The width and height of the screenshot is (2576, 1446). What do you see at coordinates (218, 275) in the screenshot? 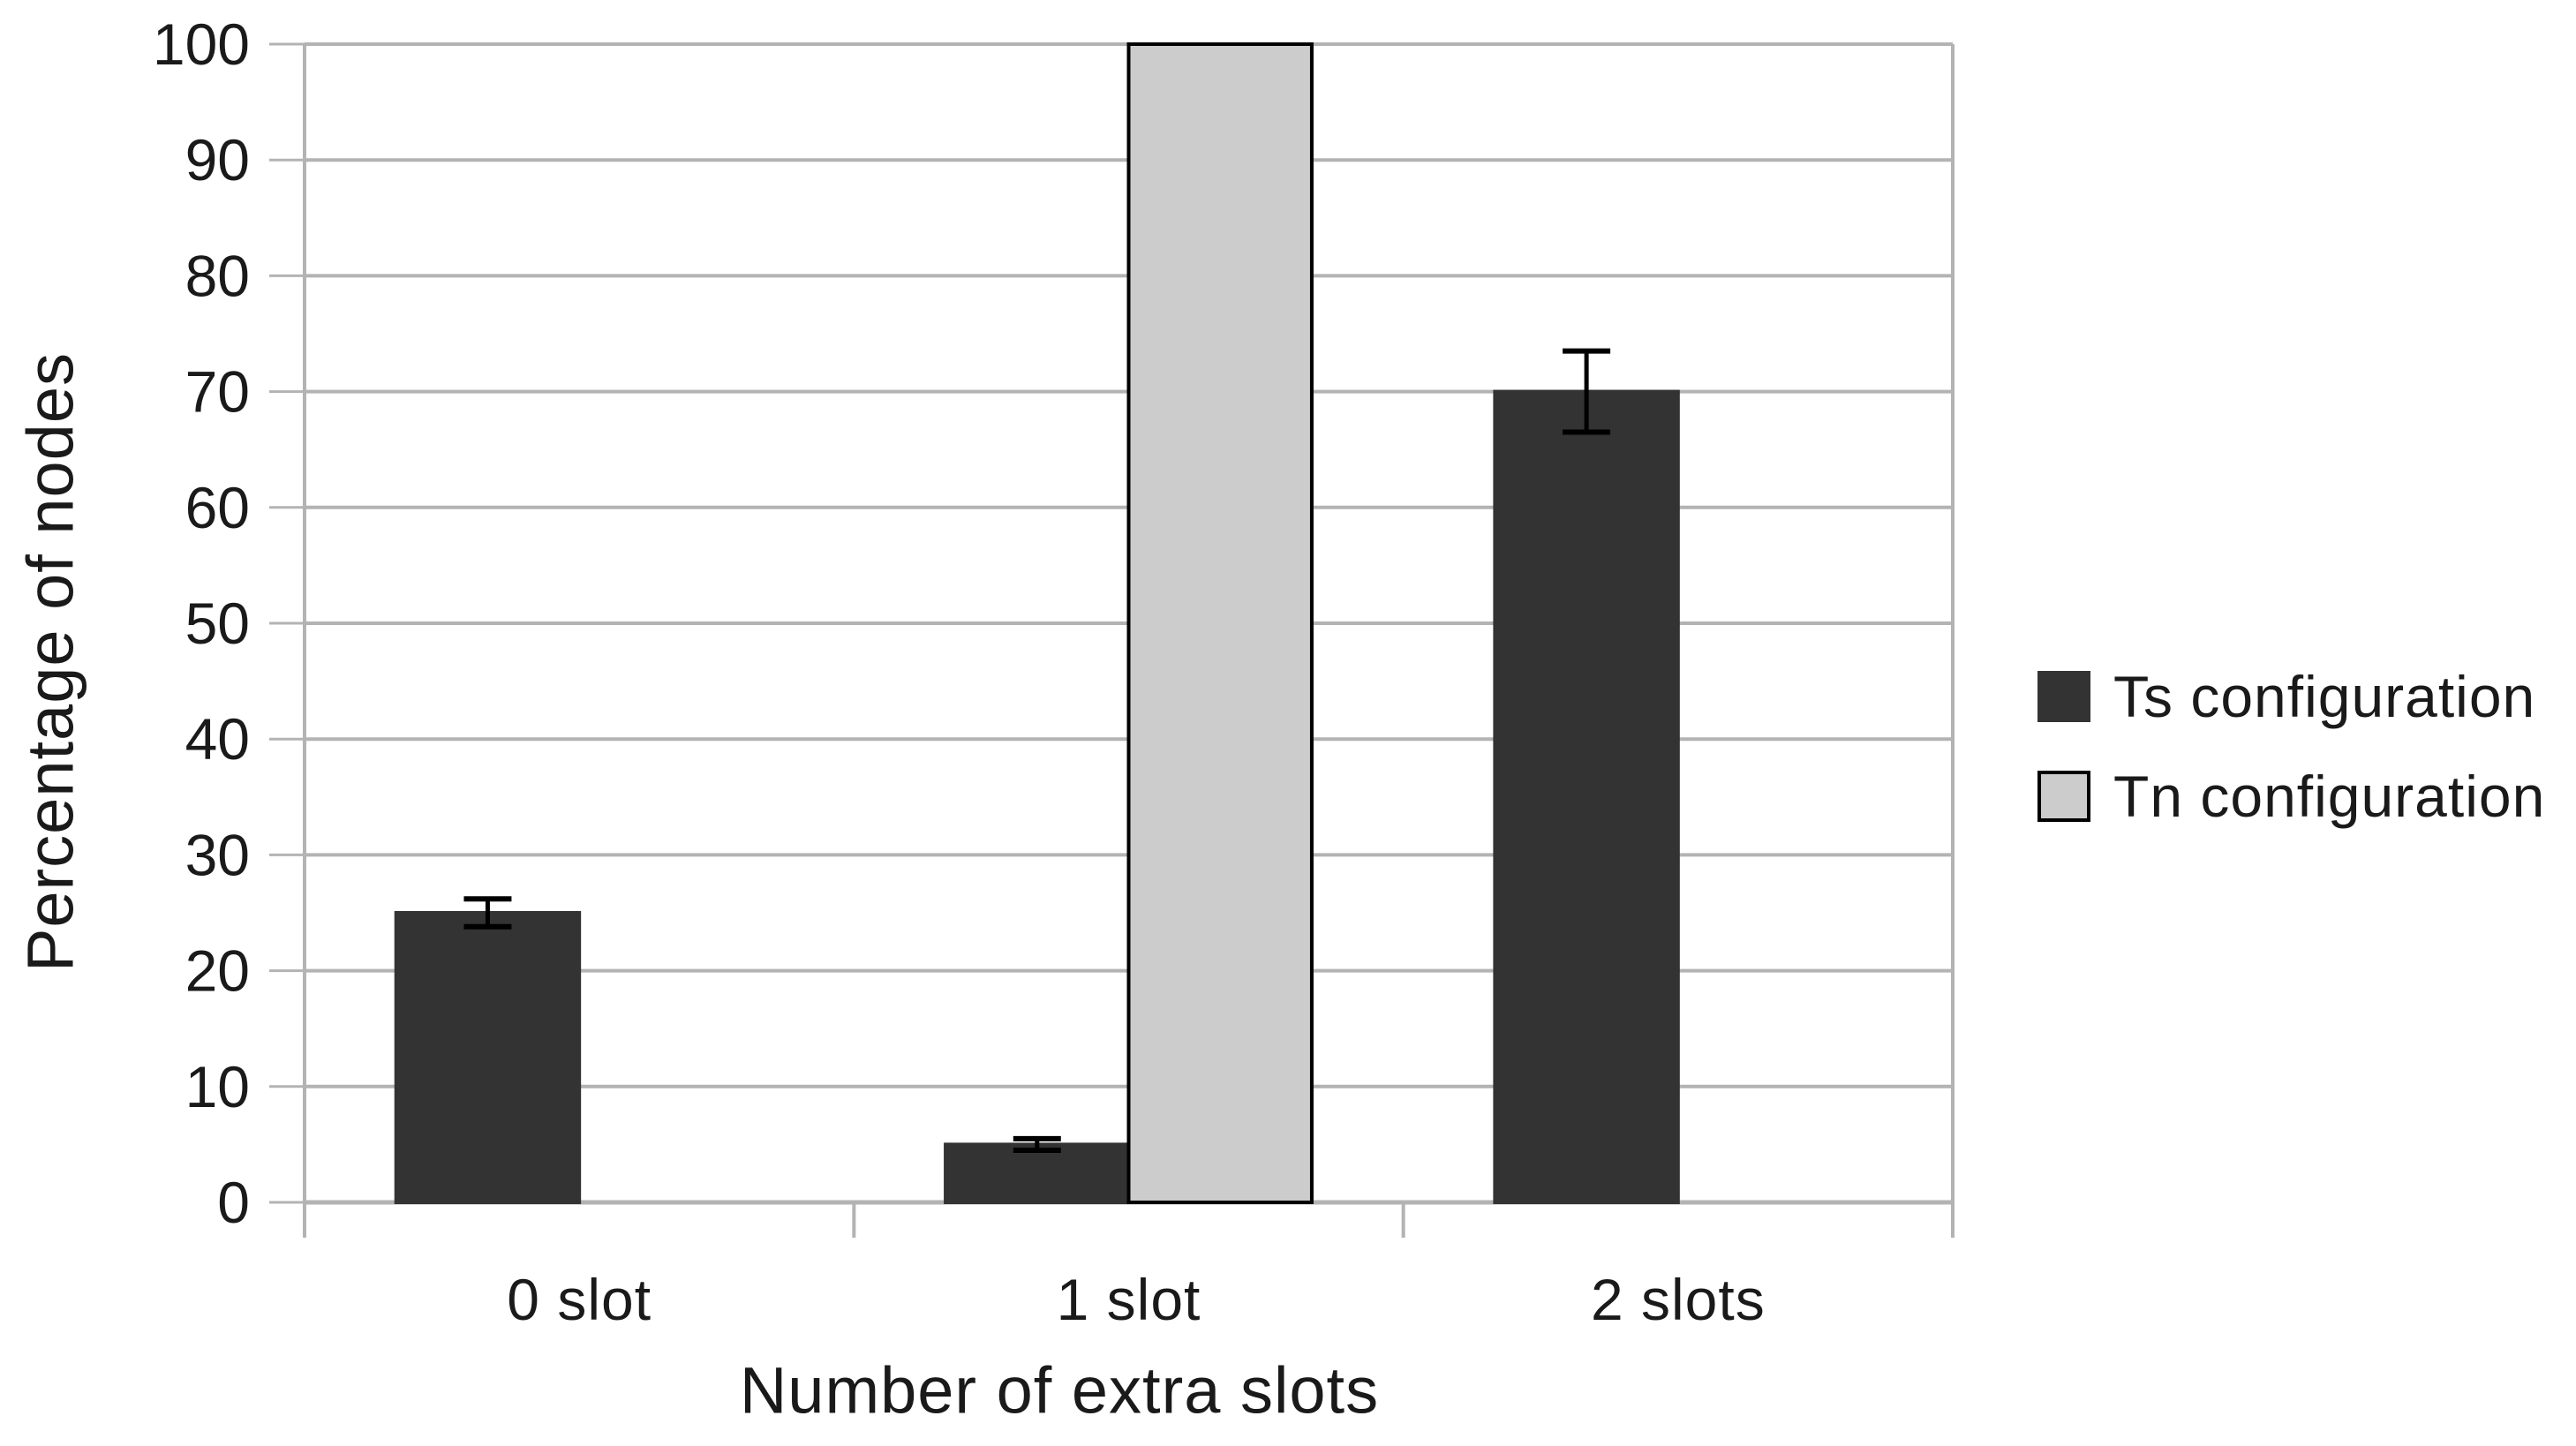
I see `y-tick-label: 80` at bounding box center [218, 275].